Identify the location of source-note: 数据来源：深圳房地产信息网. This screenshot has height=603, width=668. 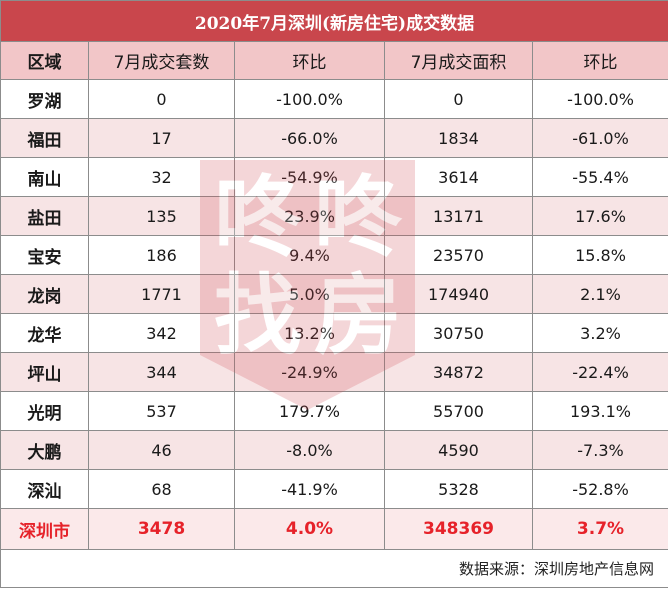
(334, 568).